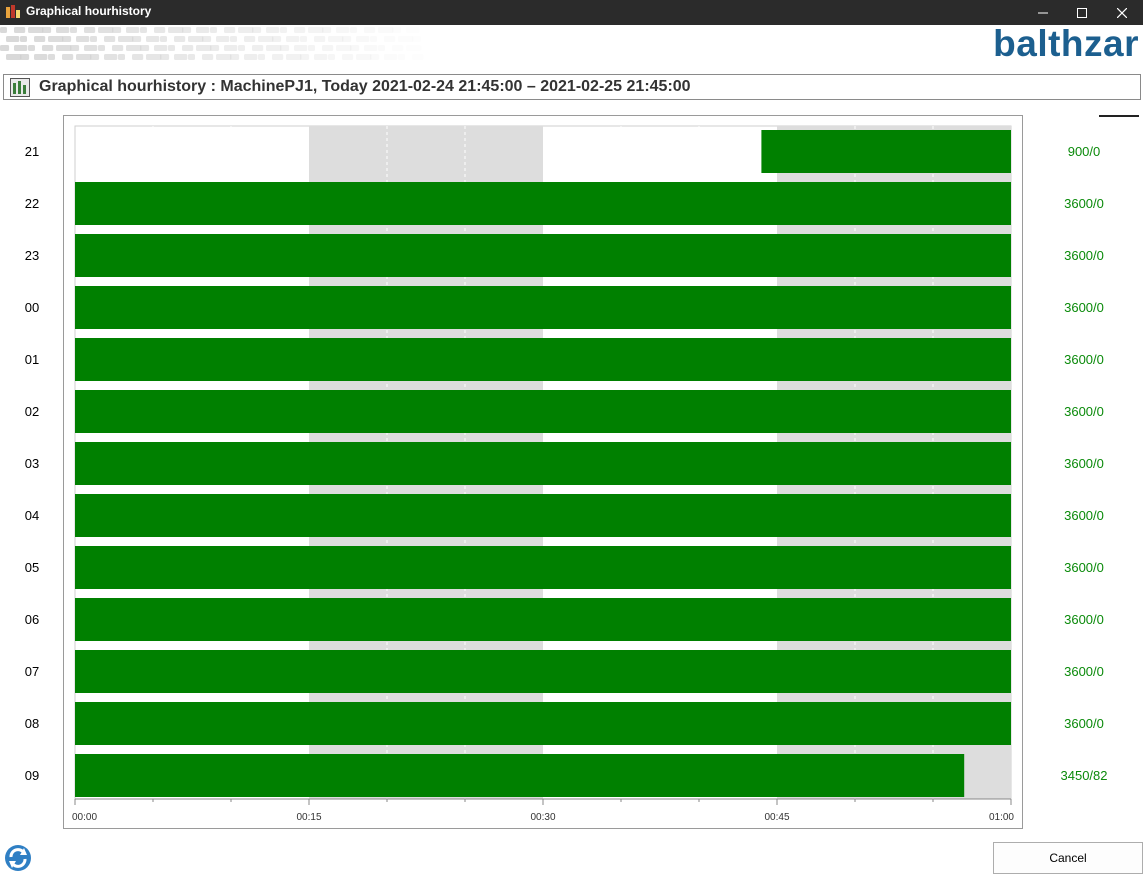 The image size is (1143, 876). Describe the element at coordinates (542, 817) in the screenshot. I see `x-tick-label: 00:30` at that location.